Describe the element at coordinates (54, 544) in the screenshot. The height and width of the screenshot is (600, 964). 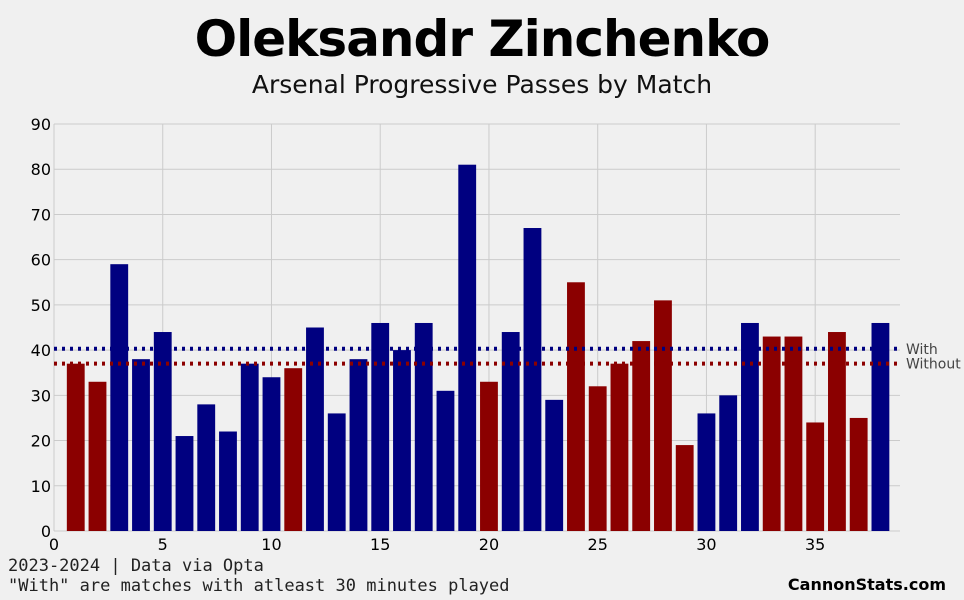
I see `x-tick-label: 0` at that location.